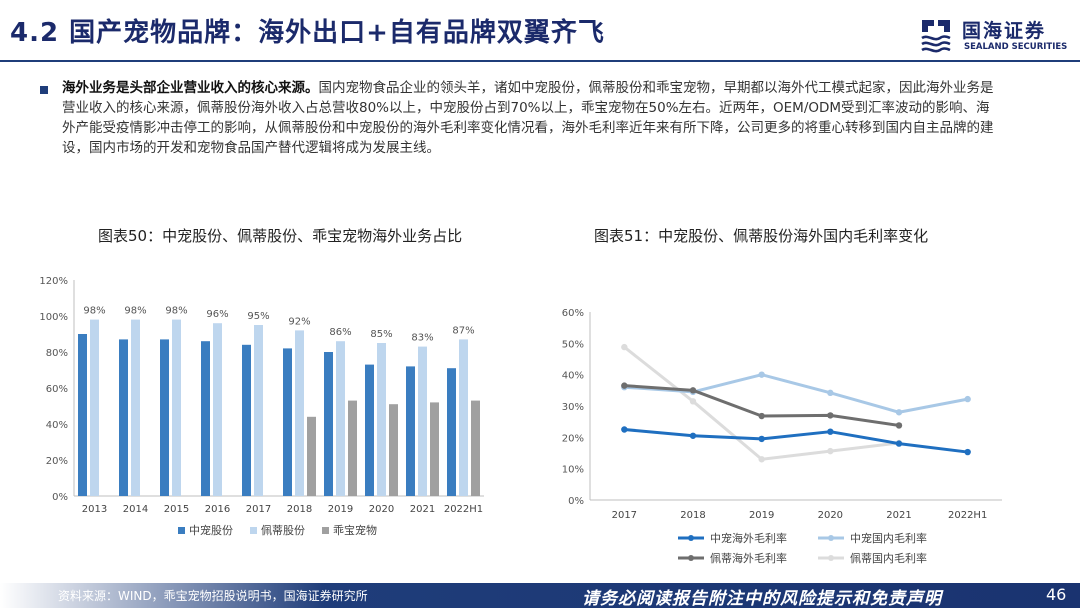  Describe the element at coordinates (748, 538) in the screenshot. I see `chart51-legend-label: 中宠海外毛利率` at that location.